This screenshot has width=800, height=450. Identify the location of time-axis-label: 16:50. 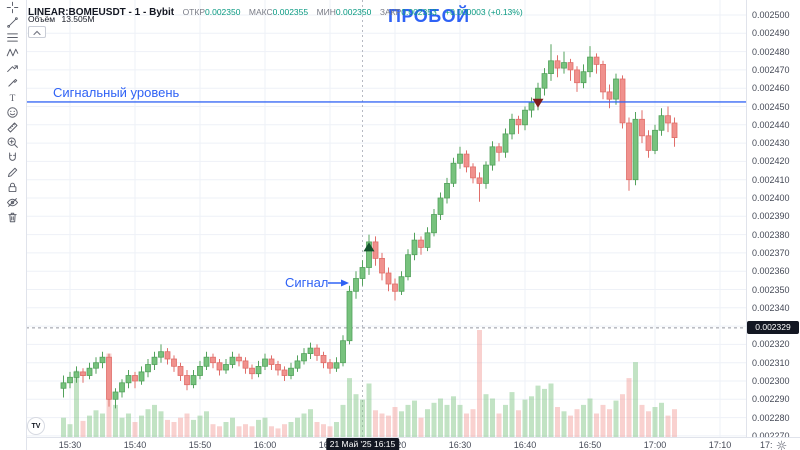
(590, 445).